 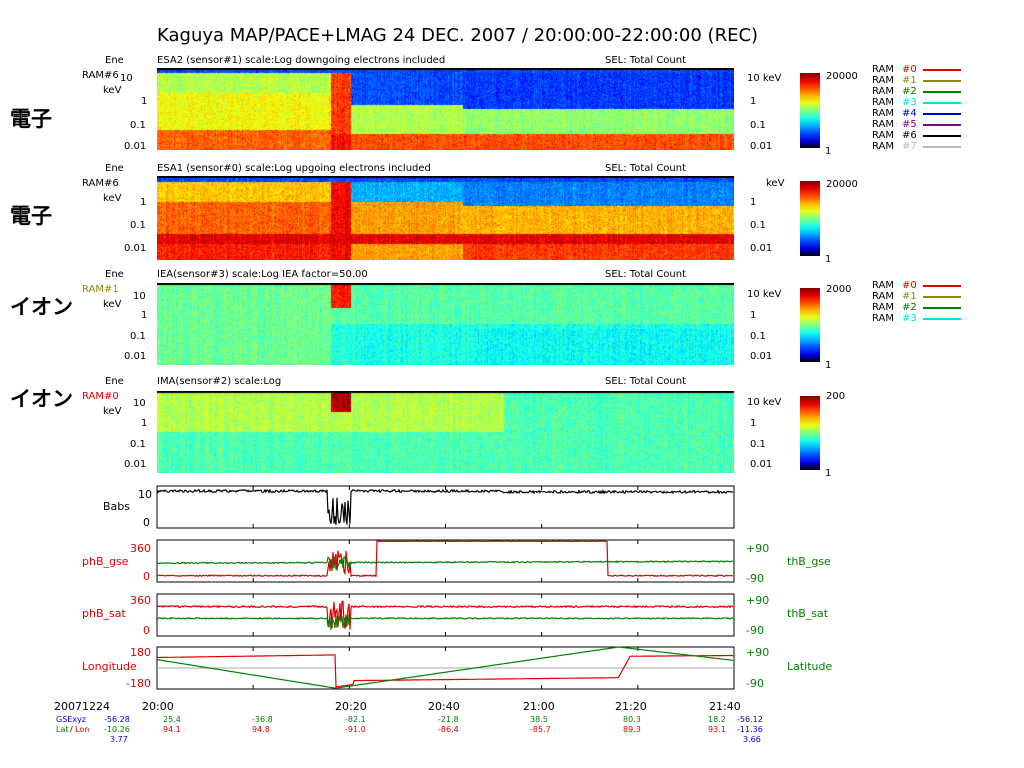 What do you see at coordinates (632, 719) in the screenshot?
I see `ephemeris-gse-value: 80.3` at bounding box center [632, 719].